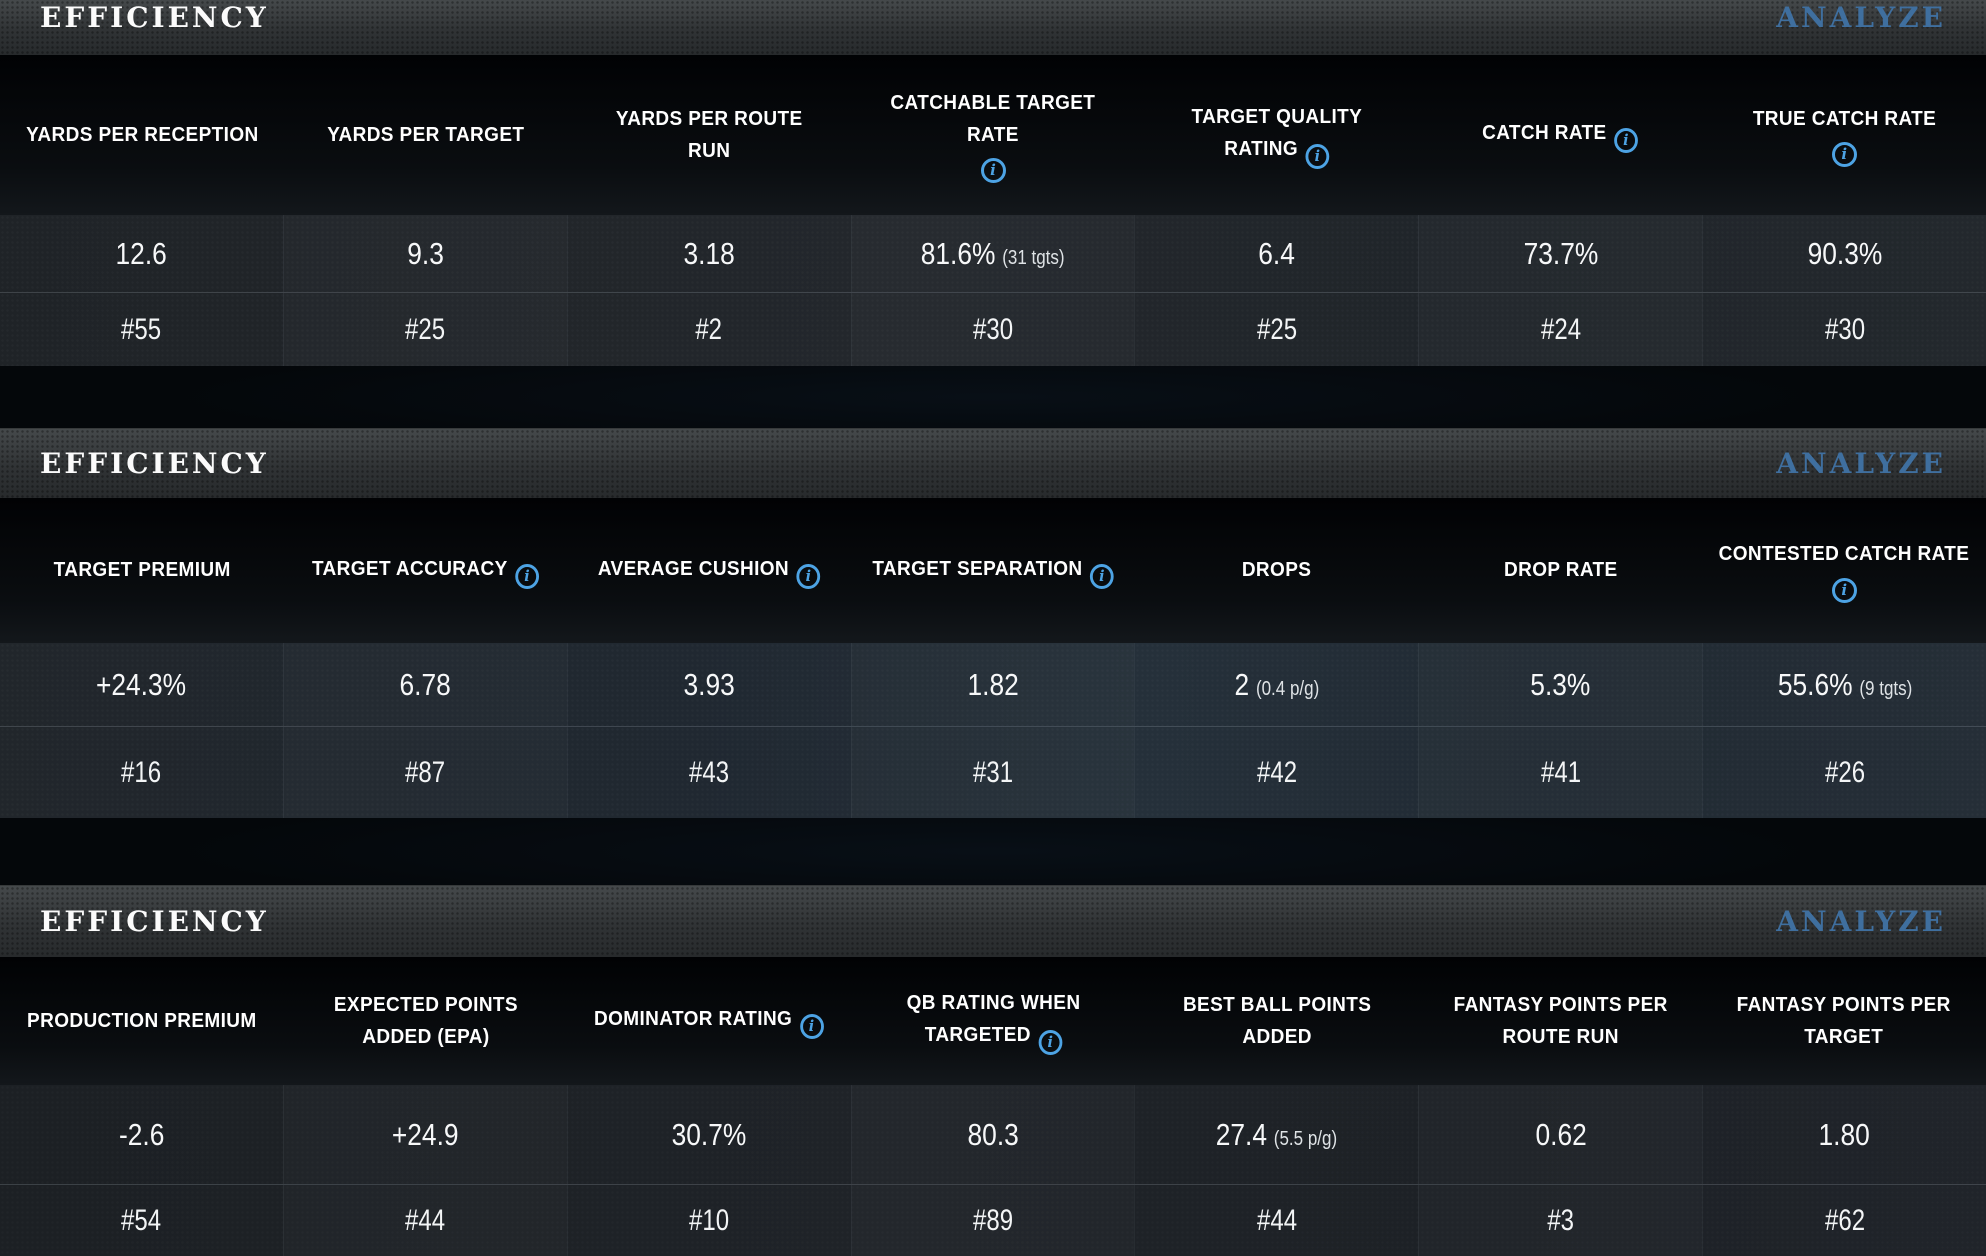 The width and height of the screenshot is (1986, 1256). I want to click on column-header: FANTASY POINTS PER ROUTE RUN, so click(1561, 1021).